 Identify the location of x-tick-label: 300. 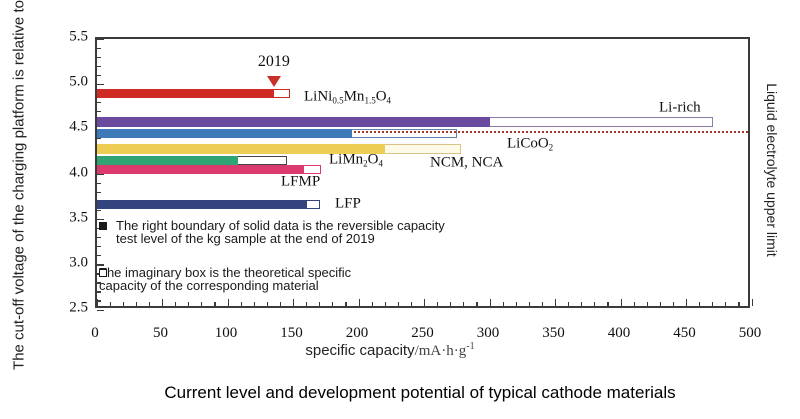
(488, 333).